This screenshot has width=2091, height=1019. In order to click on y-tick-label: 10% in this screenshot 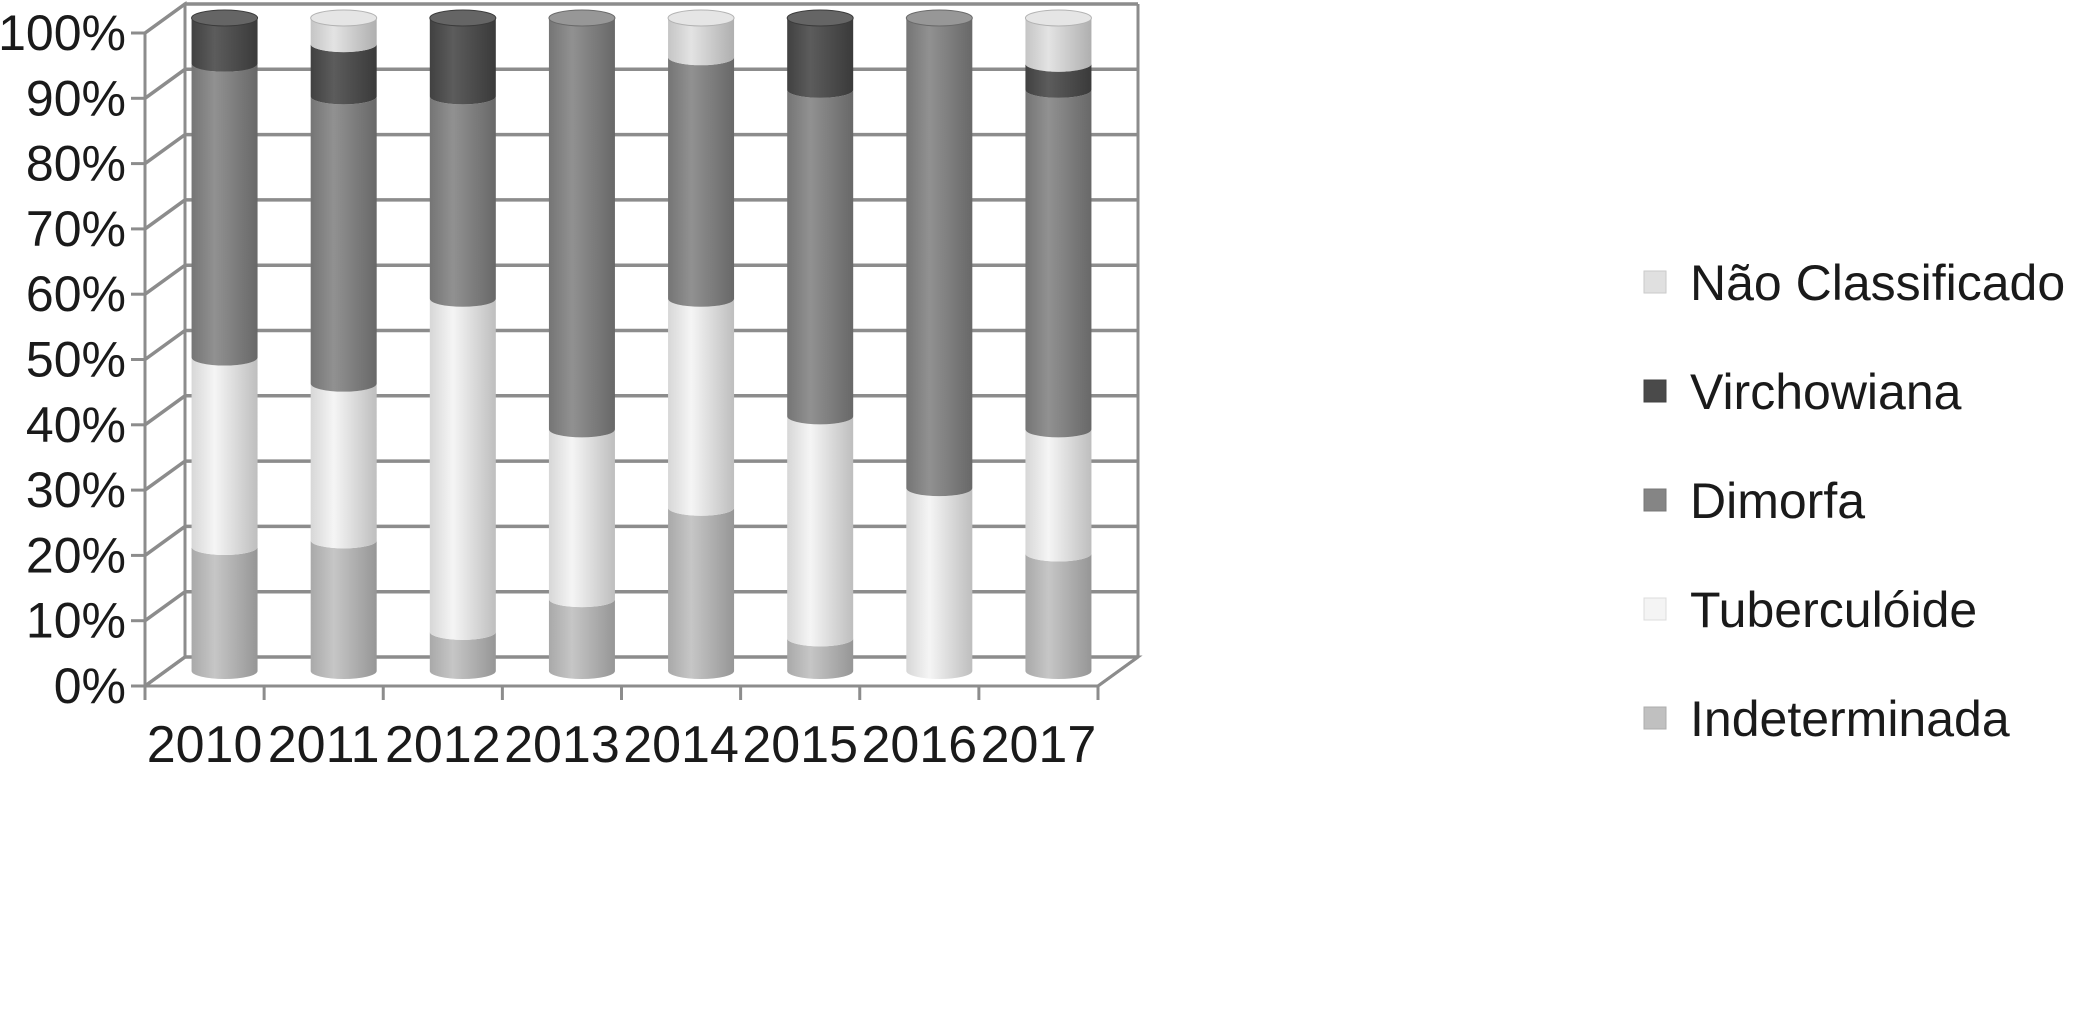, I will do `click(76, 621)`.